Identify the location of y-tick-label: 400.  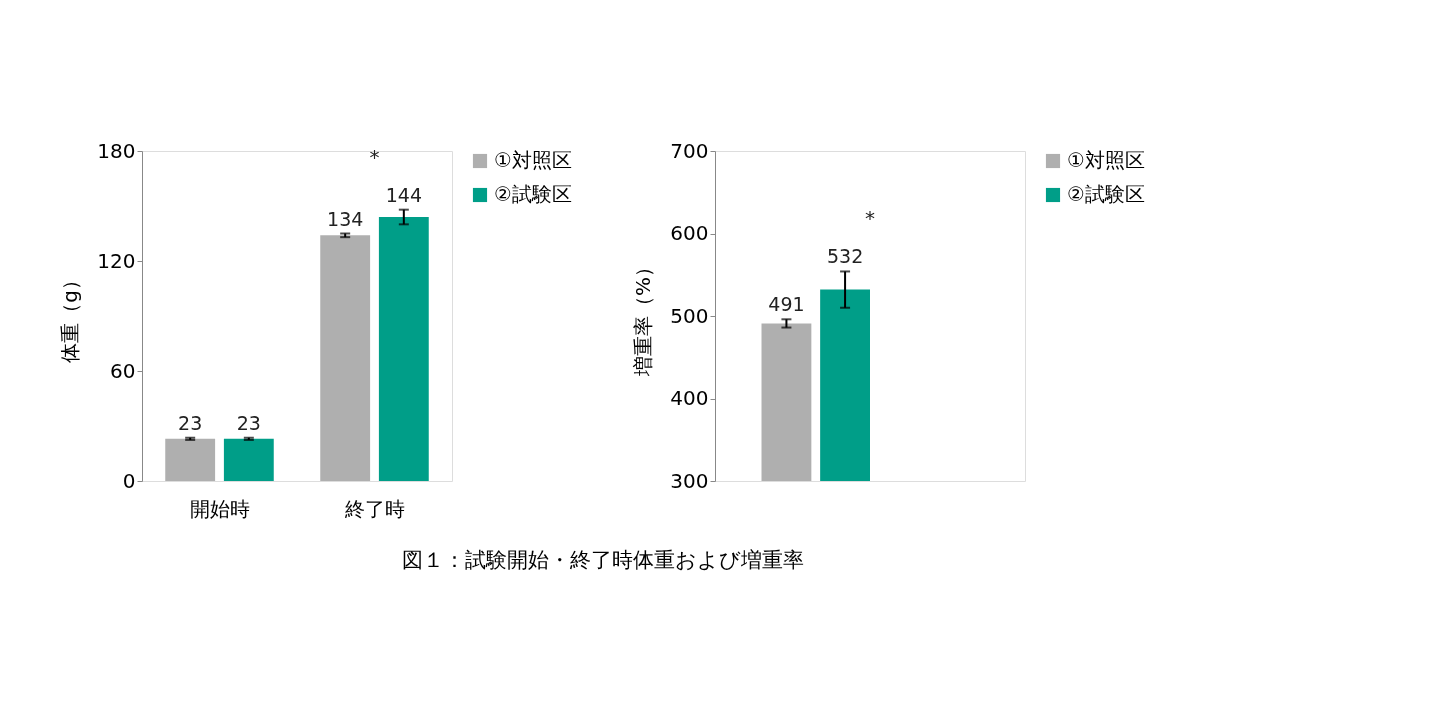
(689, 398).